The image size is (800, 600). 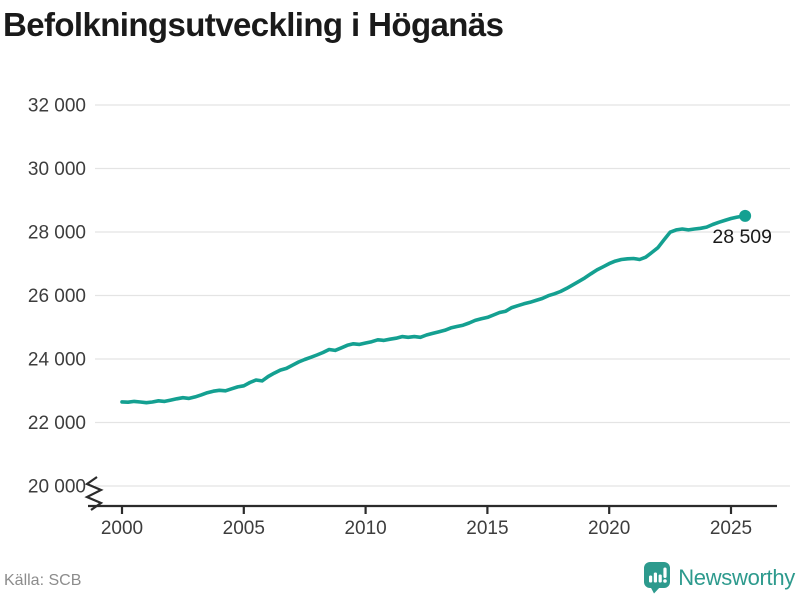 I want to click on newsworthy-logo: Newsworthy, so click(x=719, y=577).